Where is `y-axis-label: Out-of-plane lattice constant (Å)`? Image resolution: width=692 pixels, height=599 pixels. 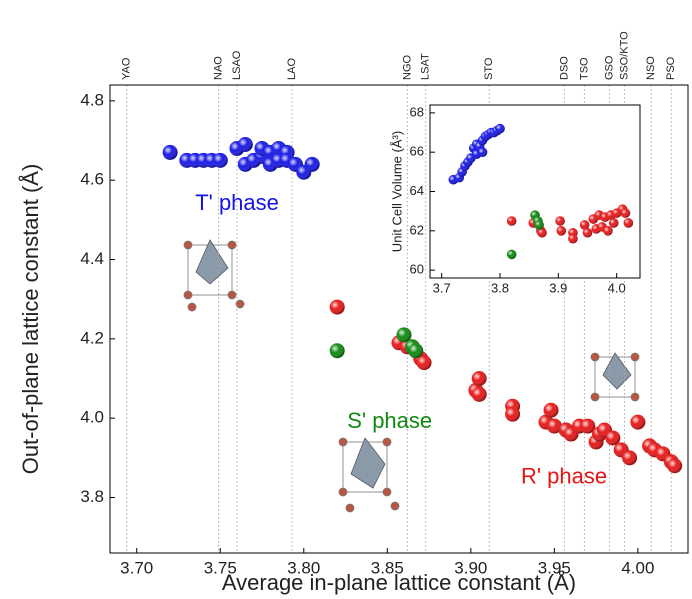
y-axis-label: Out-of-plane lattice constant (Å) is located at coordinates (30, 319).